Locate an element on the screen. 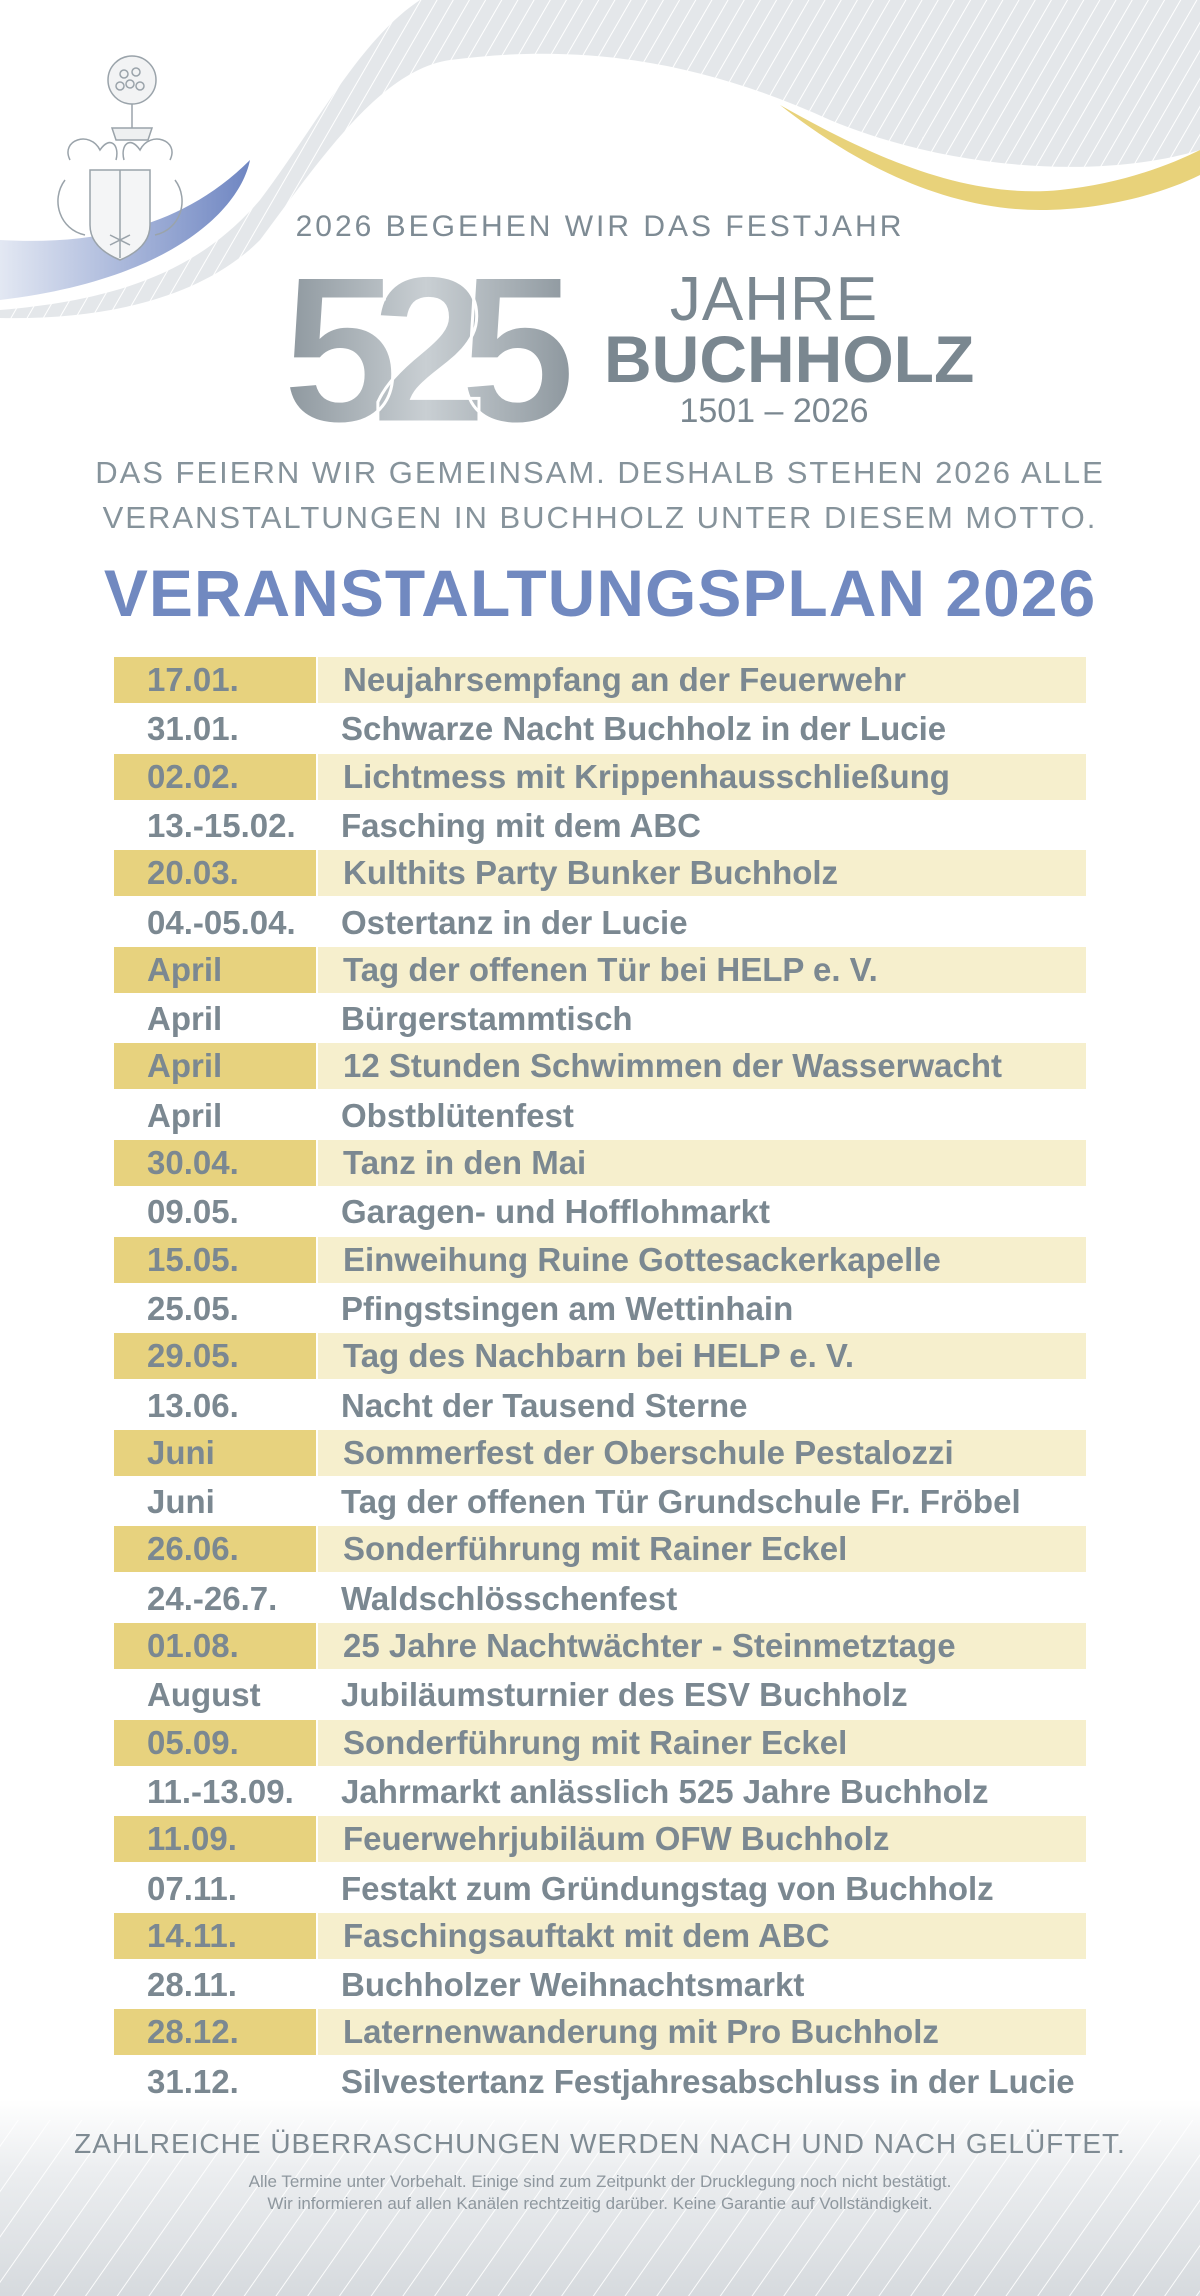  event-date: 05.09. is located at coordinates (215, 1742).